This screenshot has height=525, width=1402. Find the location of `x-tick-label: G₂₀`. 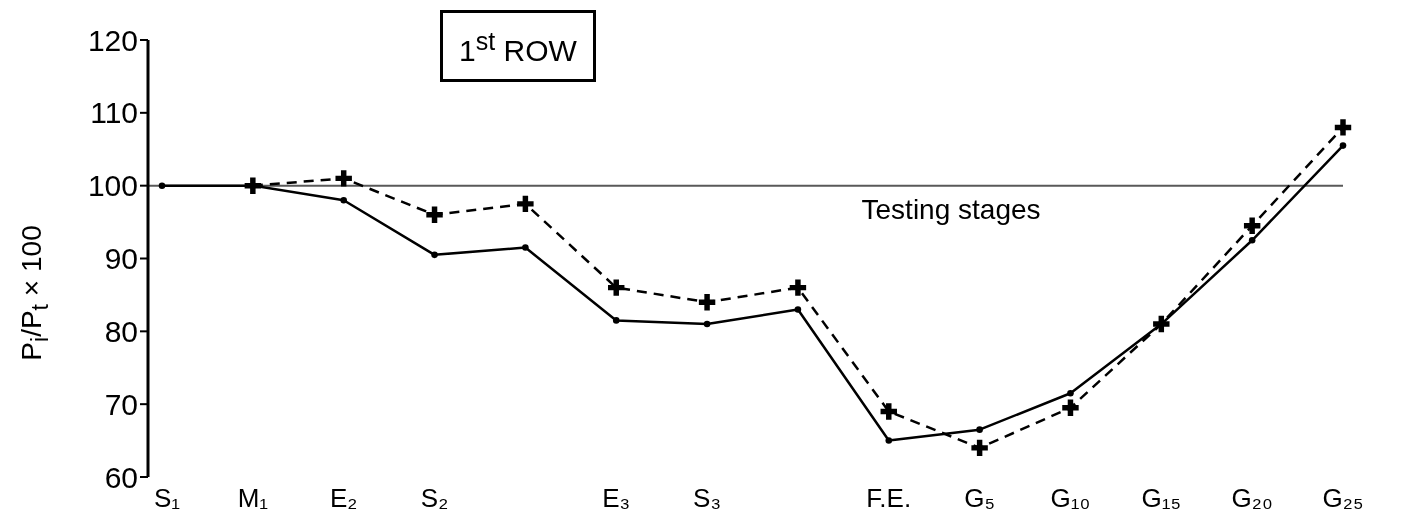

x-tick-label: G₂₀ is located at coordinates (1252, 498).